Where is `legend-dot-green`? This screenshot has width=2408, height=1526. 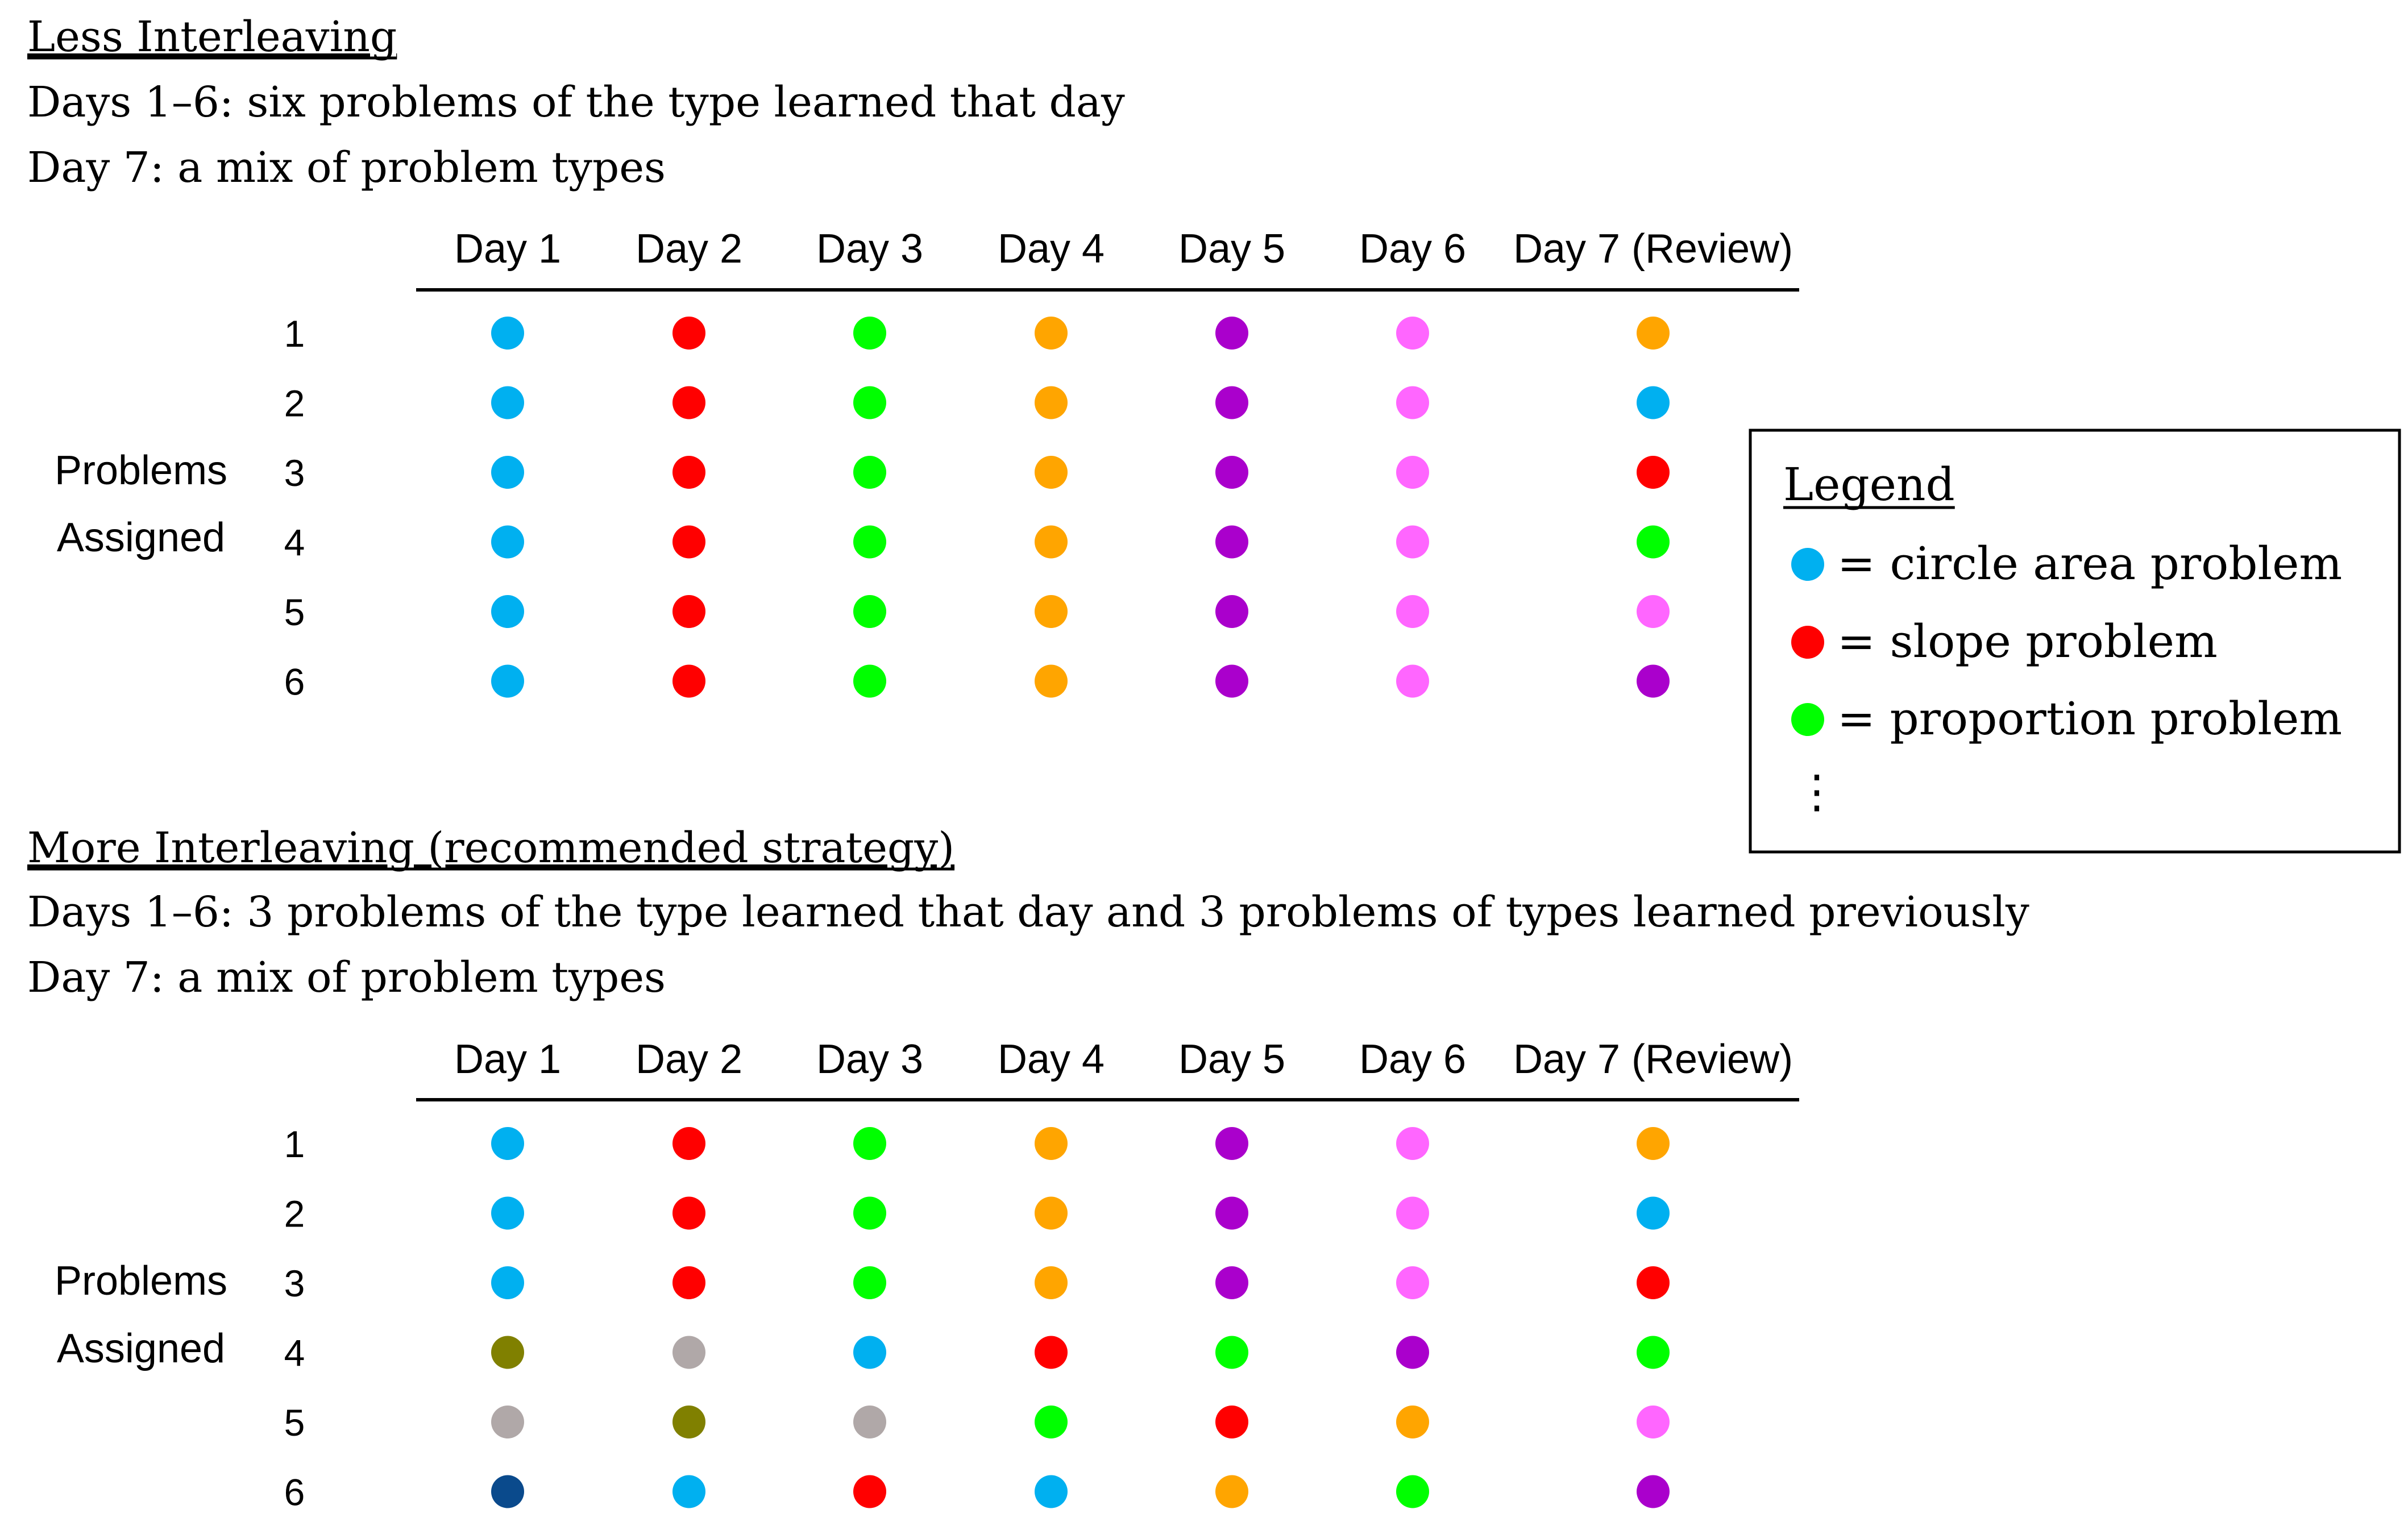 legend-dot-green is located at coordinates (1807, 719).